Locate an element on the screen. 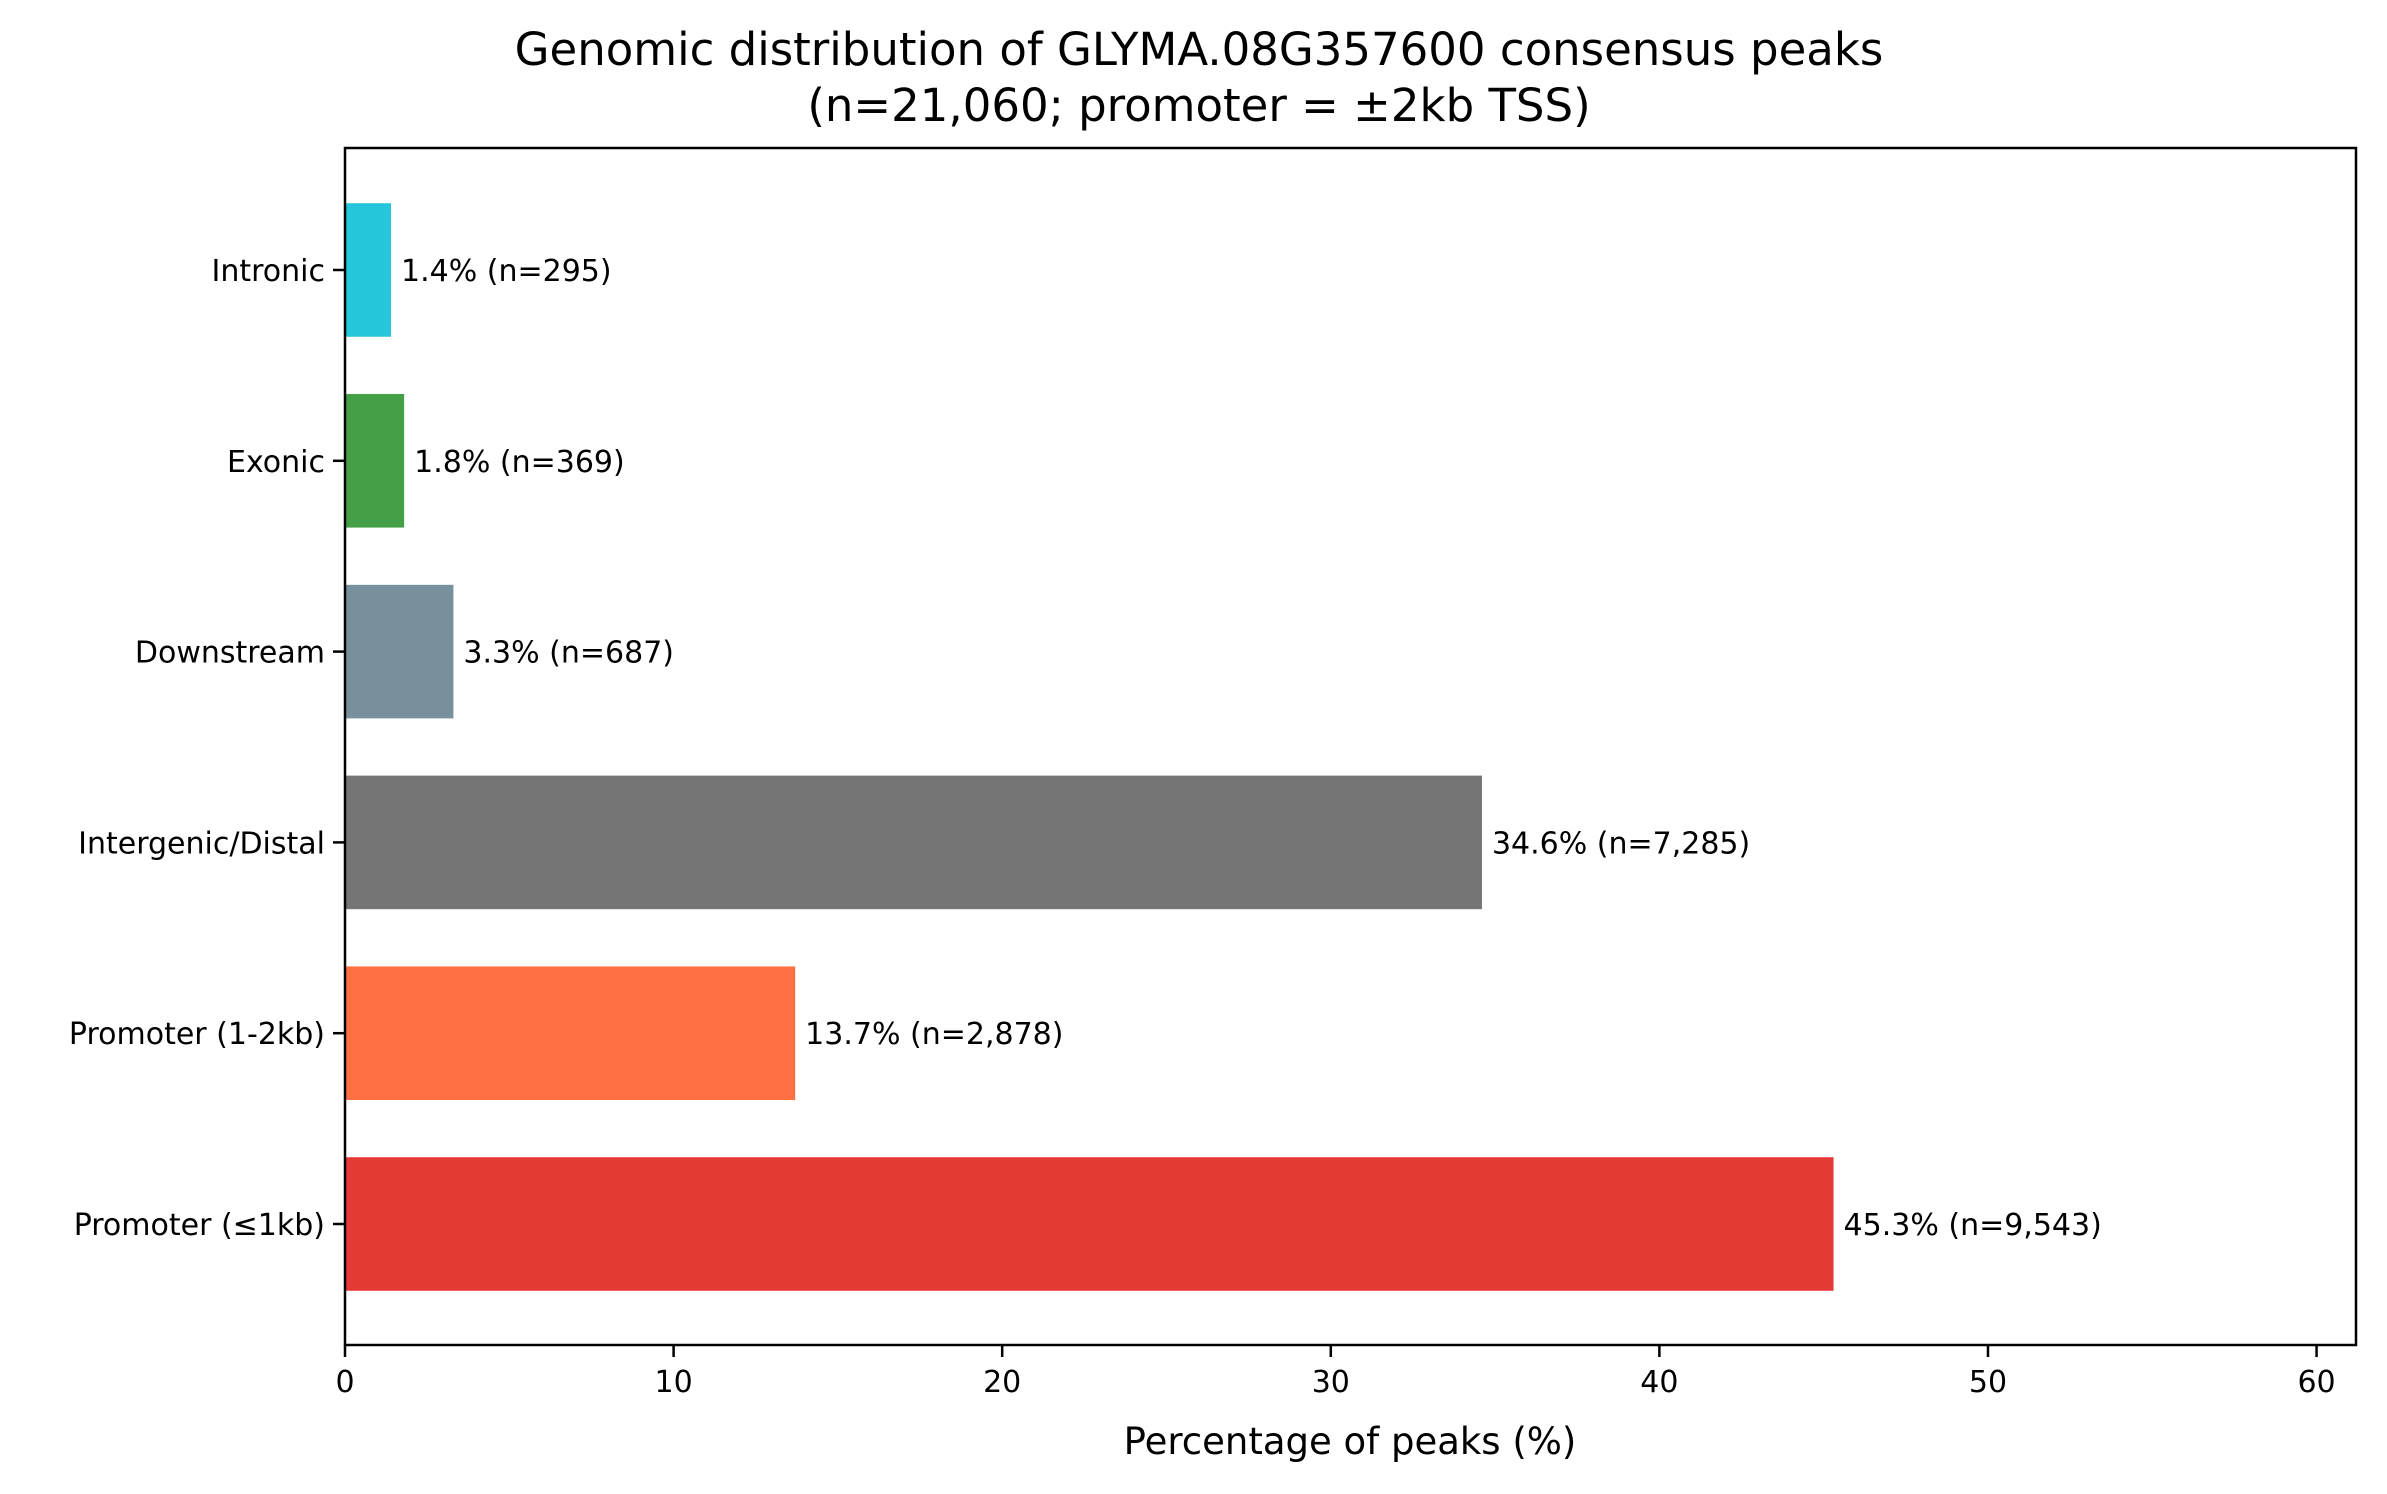  x-axis: 0 10 20 30 40 50 60 is located at coordinates (1335, 1372).